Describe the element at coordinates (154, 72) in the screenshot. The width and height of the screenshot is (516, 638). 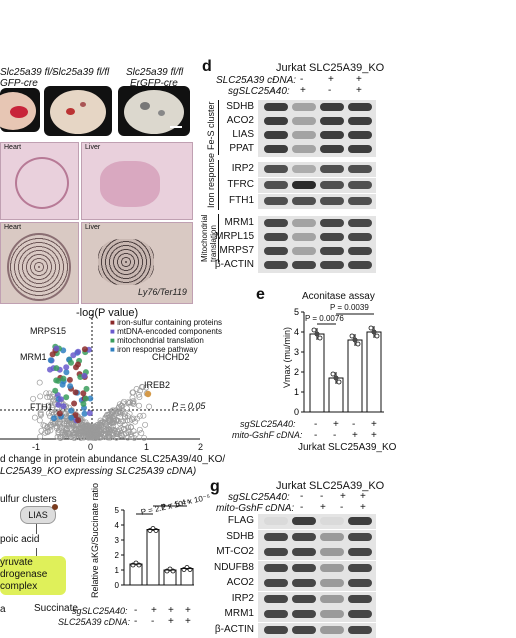
I see `embryo-label-3a: Slc25a39 fl/fl` at that location.